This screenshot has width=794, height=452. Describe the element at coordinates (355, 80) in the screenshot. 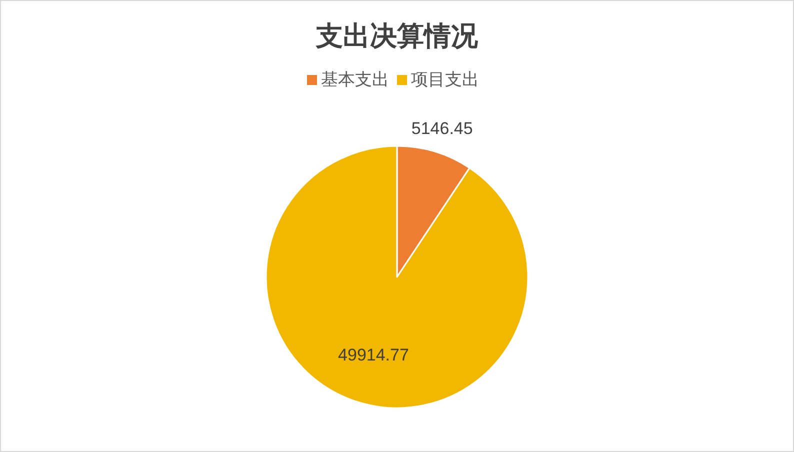

I see `legend-label: 基本支出` at that location.